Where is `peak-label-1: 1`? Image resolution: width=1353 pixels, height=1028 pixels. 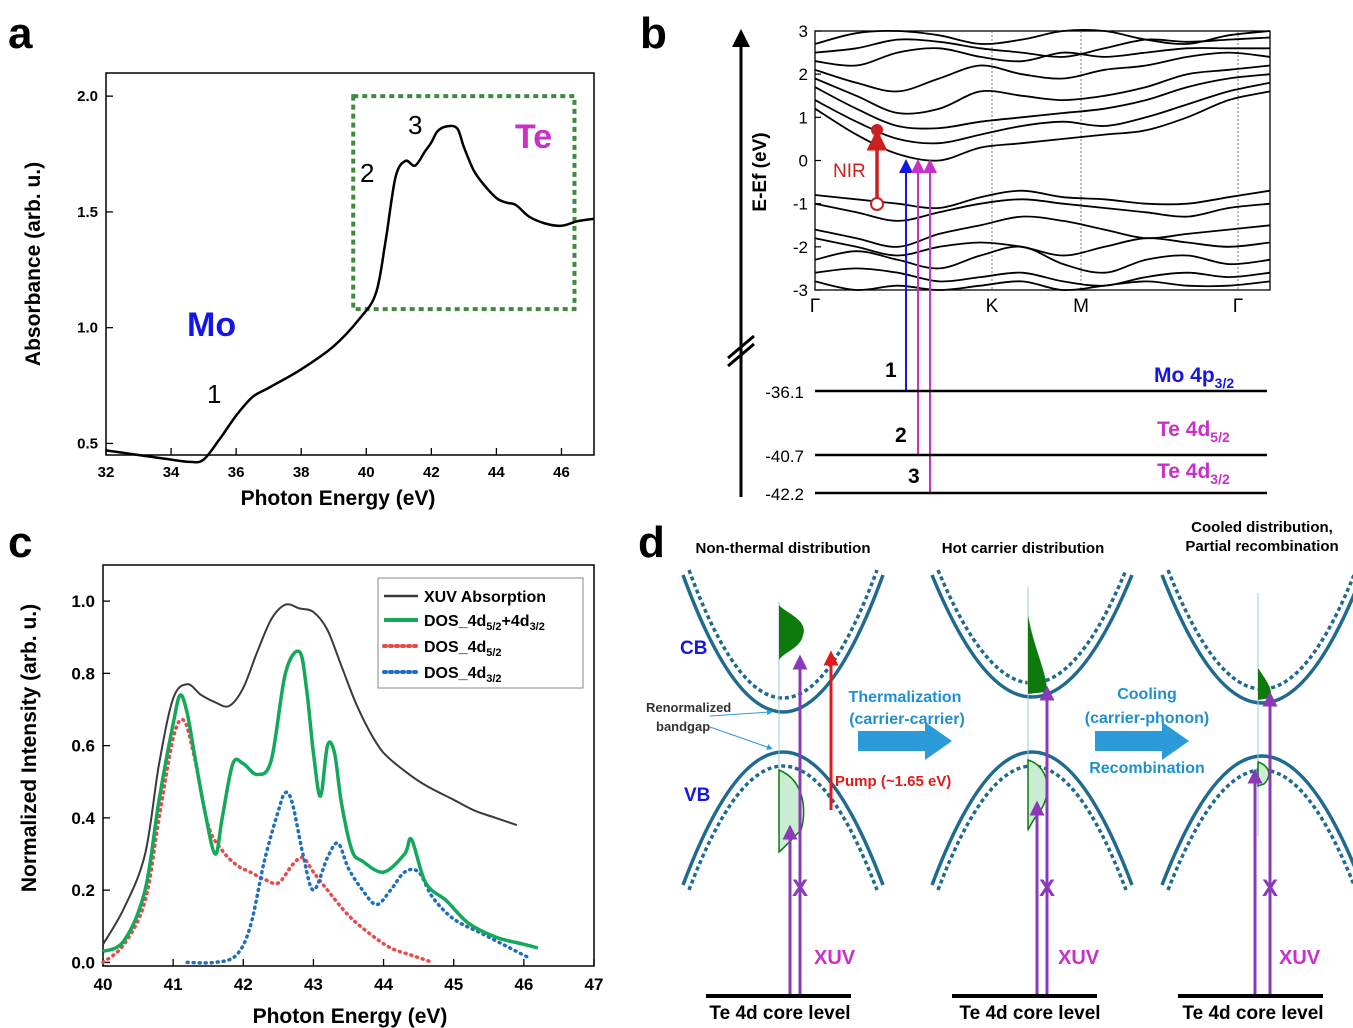
peak-label-1: 1 is located at coordinates (214, 394).